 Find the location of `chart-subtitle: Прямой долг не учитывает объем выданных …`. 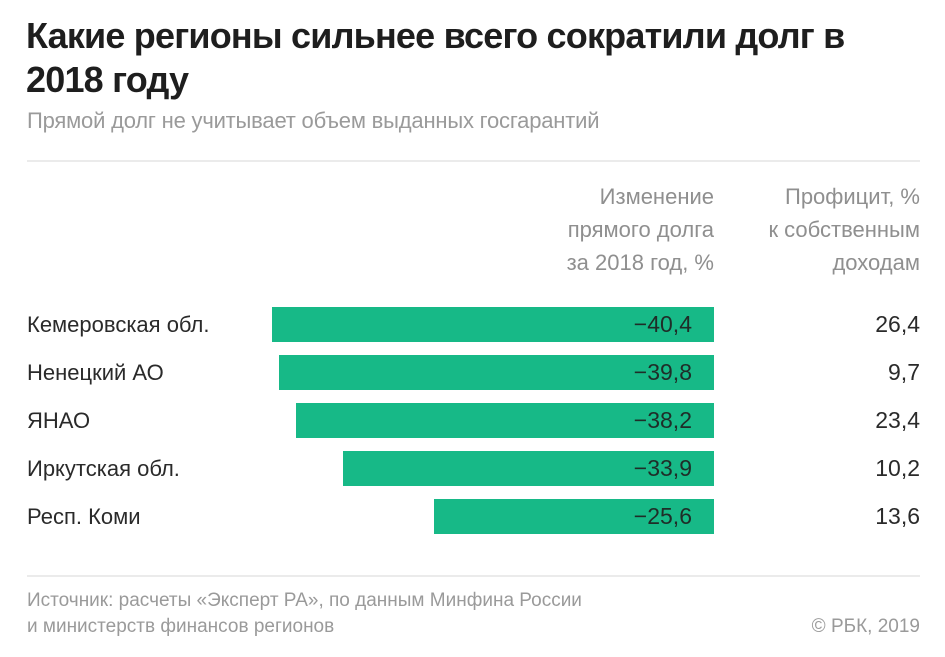

chart-subtitle: Прямой долг не учитывает объем выданных … is located at coordinates (313, 120).